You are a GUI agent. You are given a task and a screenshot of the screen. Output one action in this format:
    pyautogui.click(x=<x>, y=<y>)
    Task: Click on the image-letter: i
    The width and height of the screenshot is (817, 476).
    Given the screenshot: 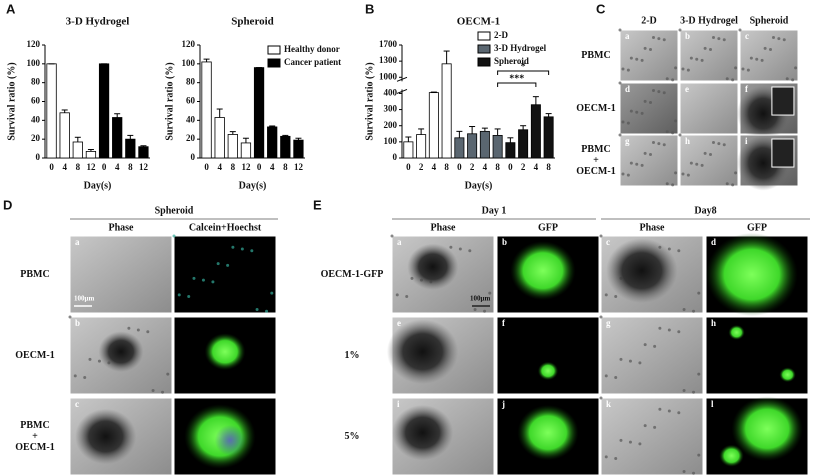 What is the action you would take?
    pyautogui.click(x=746, y=141)
    